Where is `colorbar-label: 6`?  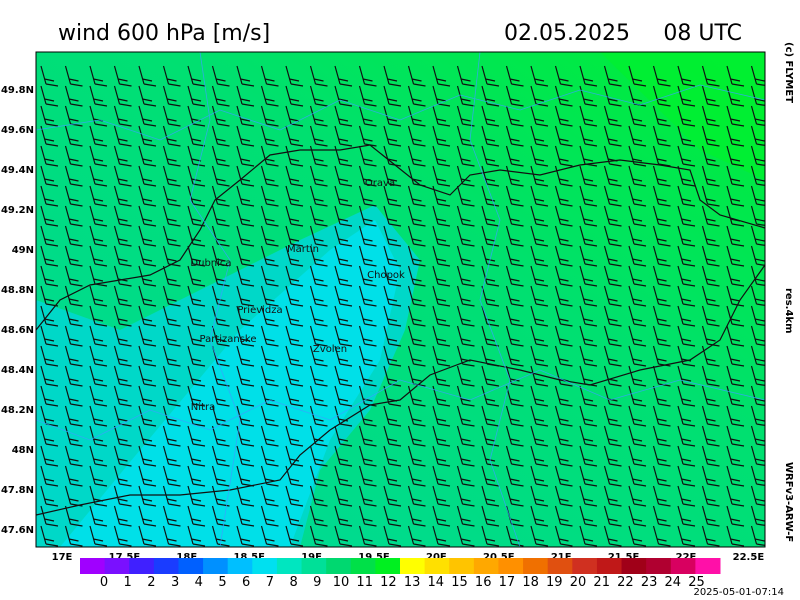 colorbar-label: 6 is located at coordinates (246, 582).